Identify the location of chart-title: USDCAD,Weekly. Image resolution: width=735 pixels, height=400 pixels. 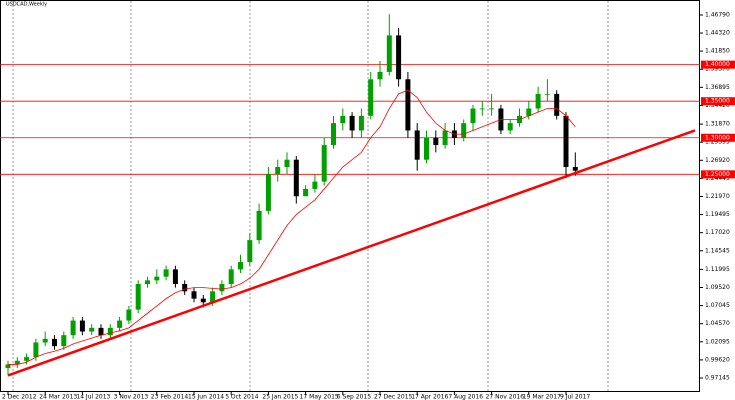
(26, 5).